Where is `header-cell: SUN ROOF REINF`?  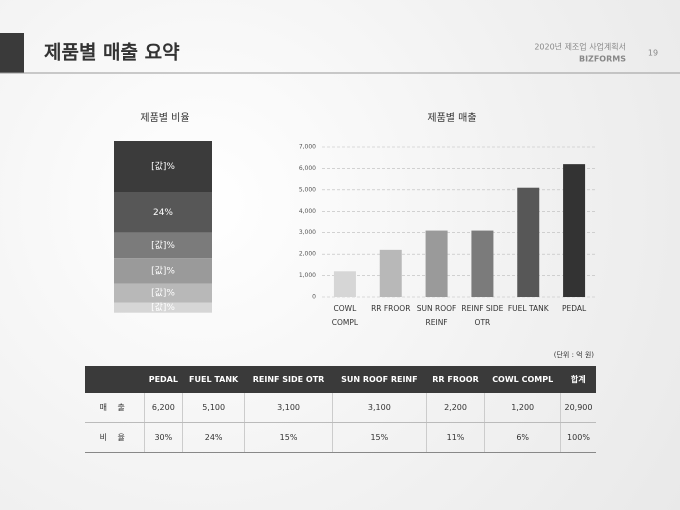
header-cell: SUN ROOF REINF is located at coordinates (379, 379).